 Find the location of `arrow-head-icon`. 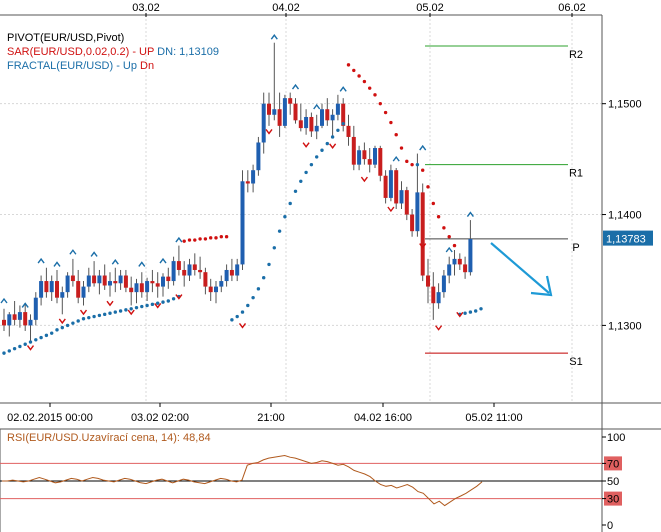

arrow-head-icon is located at coordinates (541, 286).